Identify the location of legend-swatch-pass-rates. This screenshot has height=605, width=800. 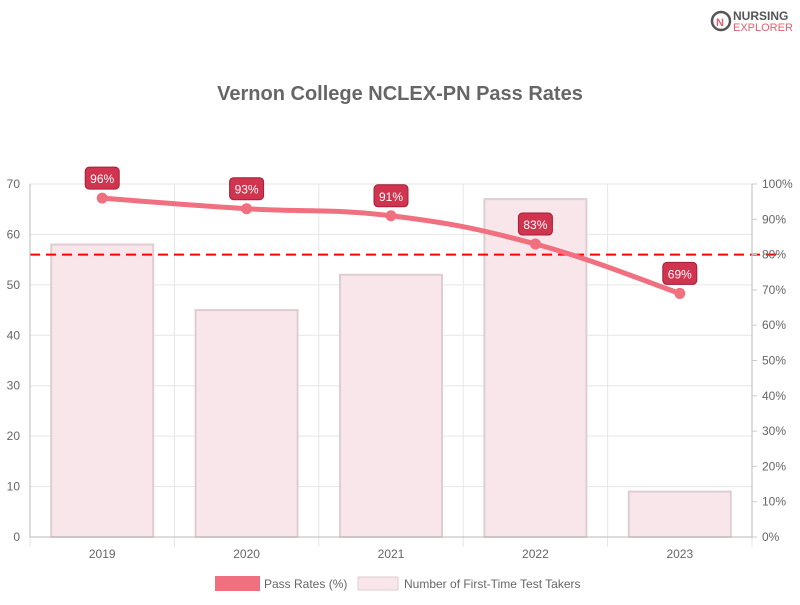
(237, 583).